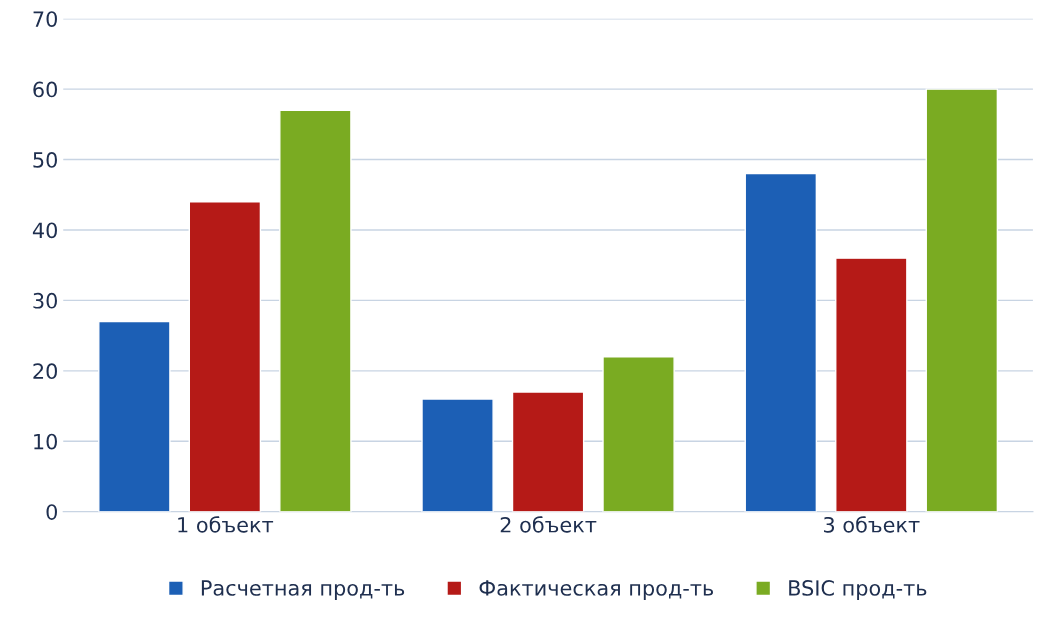 The image size is (1054, 624). What do you see at coordinates (45, 160) in the screenshot?
I see `y-tick-label: 50` at bounding box center [45, 160].